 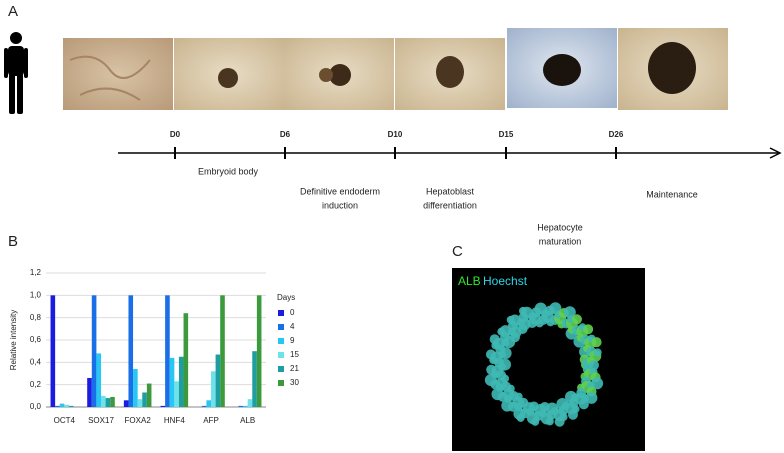 What do you see at coordinates (450, 191) in the screenshot?
I see `stage-label: Hepatoblast` at bounding box center [450, 191].